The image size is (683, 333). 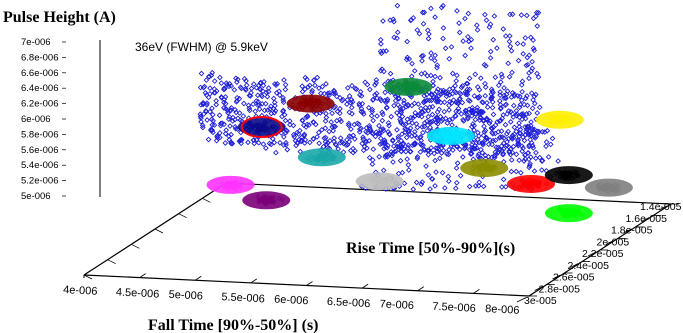 I want to click on x-tick-mark, so click(x=87, y=273).